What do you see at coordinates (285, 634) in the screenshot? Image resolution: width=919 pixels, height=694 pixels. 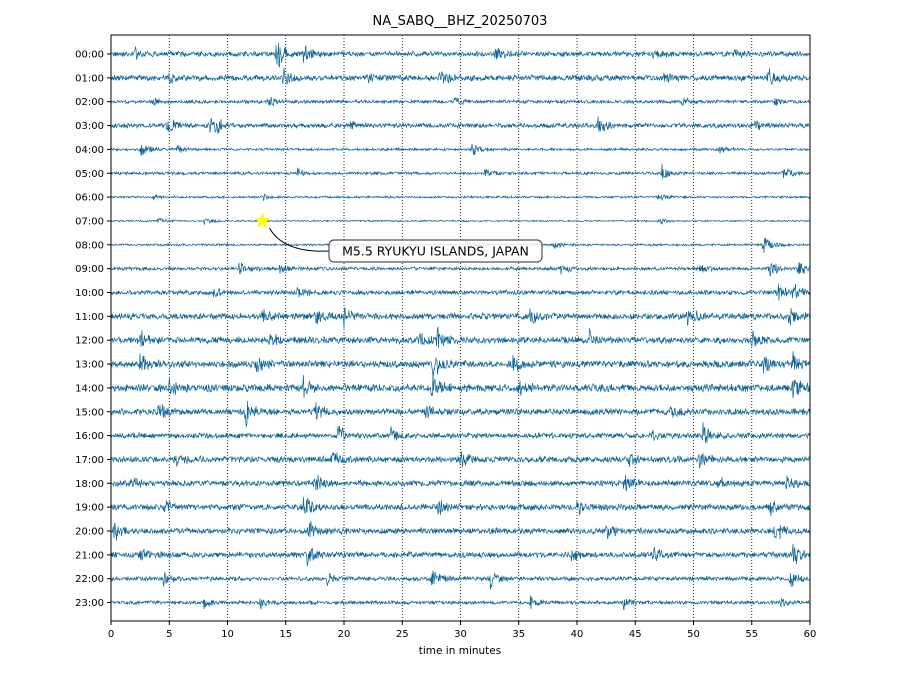 I see `x-tick-label: 15` at bounding box center [285, 634].